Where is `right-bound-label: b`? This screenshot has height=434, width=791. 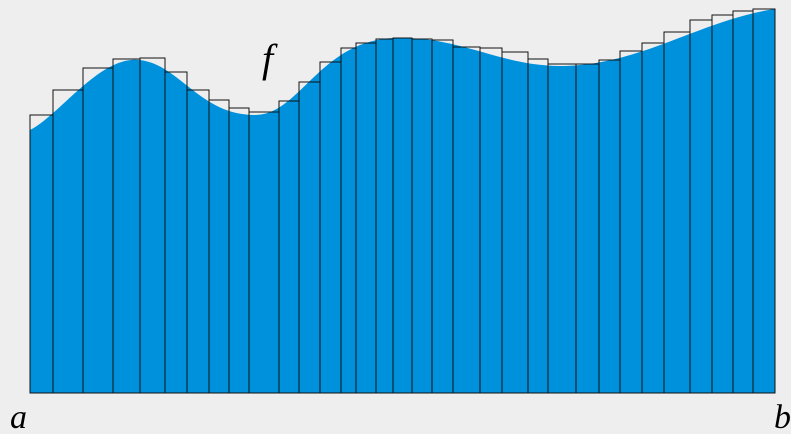 right-bound-label: b is located at coordinates (782, 416).